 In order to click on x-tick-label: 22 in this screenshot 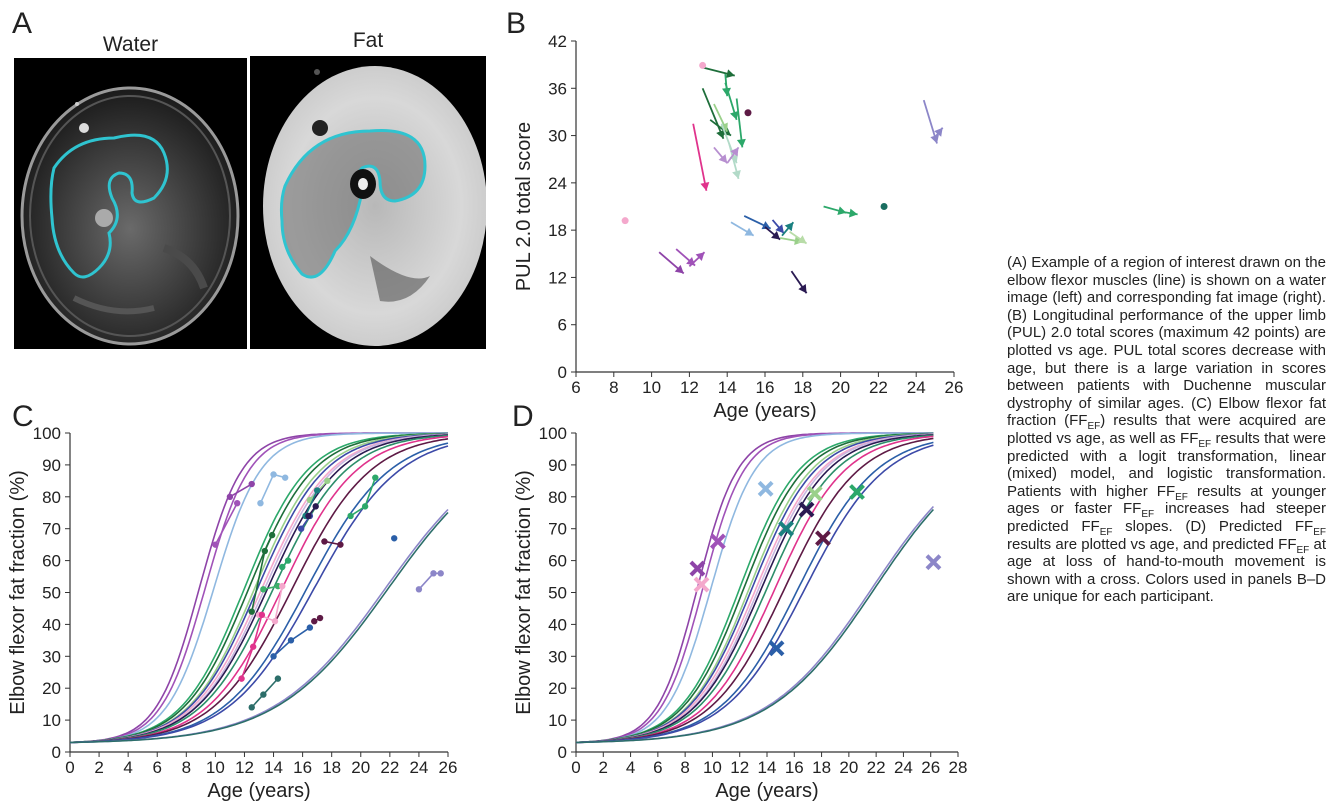, I will do `click(878, 387)`.